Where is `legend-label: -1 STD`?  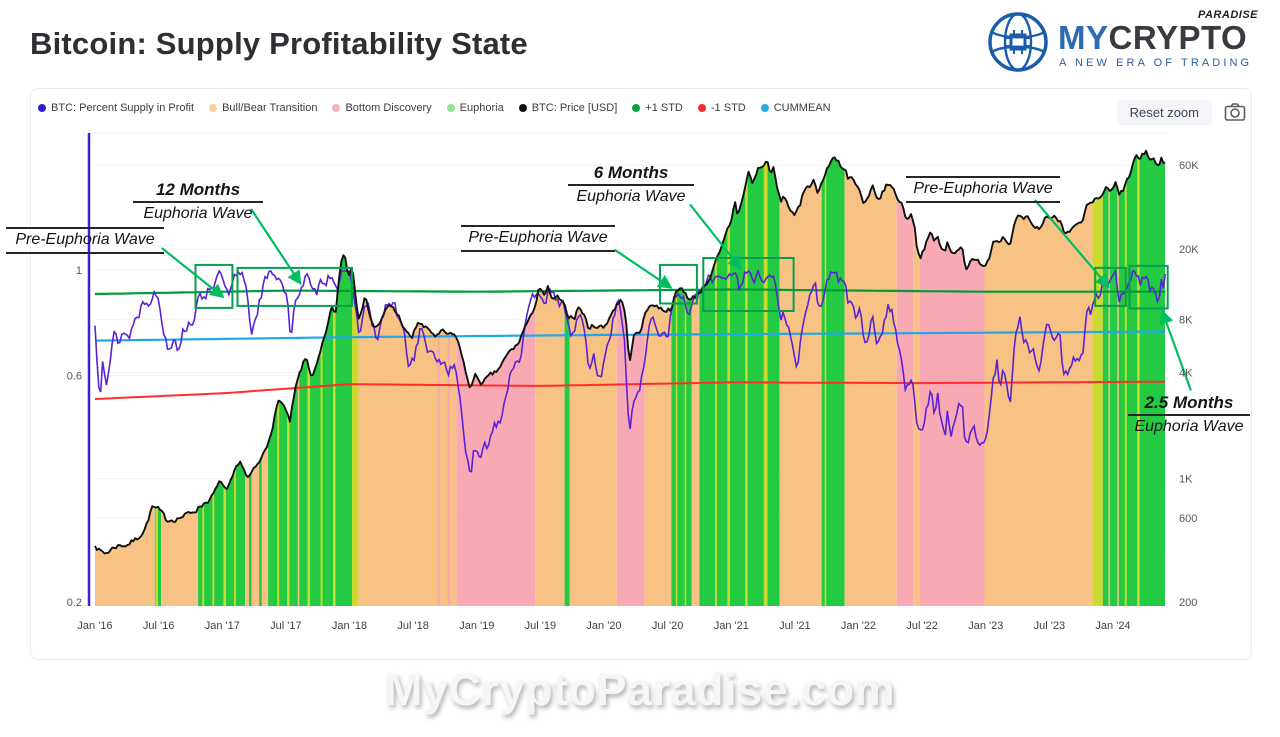 legend-label: -1 STD is located at coordinates (728, 108).